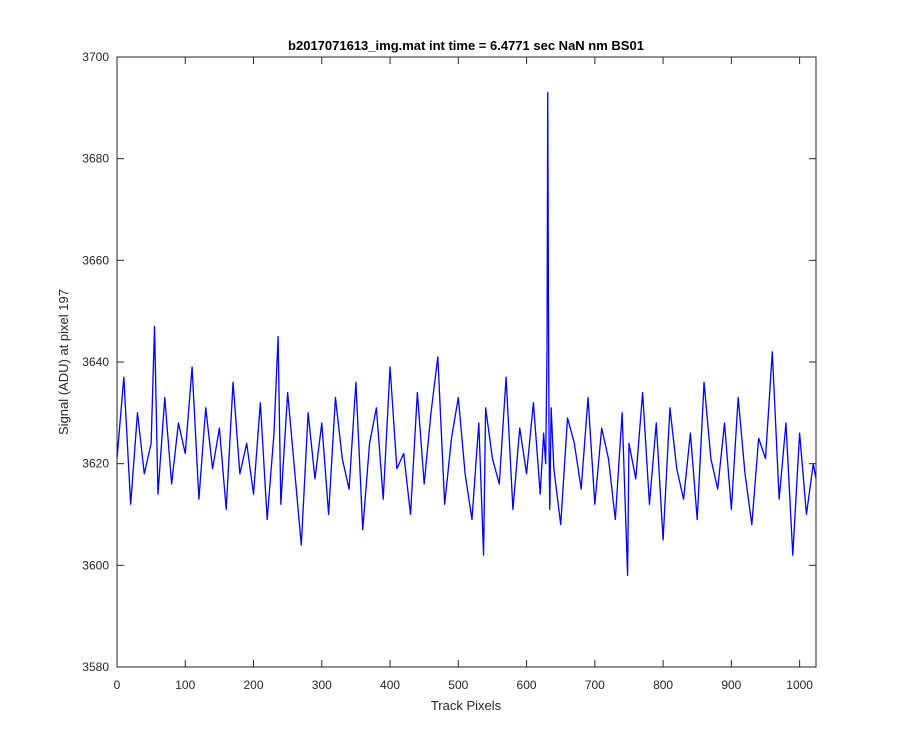 The image size is (900, 750). Describe the element at coordinates (799, 685) in the screenshot. I see `x-tick-label: 1000` at that location.